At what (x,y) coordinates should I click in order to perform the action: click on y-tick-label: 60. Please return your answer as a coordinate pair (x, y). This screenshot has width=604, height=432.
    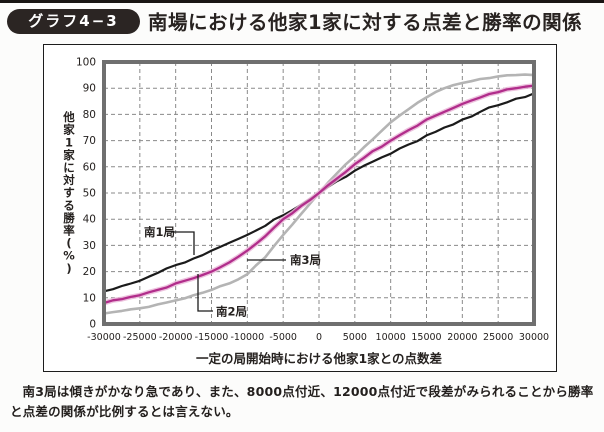
    Looking at the image, I should click on (89, 167).